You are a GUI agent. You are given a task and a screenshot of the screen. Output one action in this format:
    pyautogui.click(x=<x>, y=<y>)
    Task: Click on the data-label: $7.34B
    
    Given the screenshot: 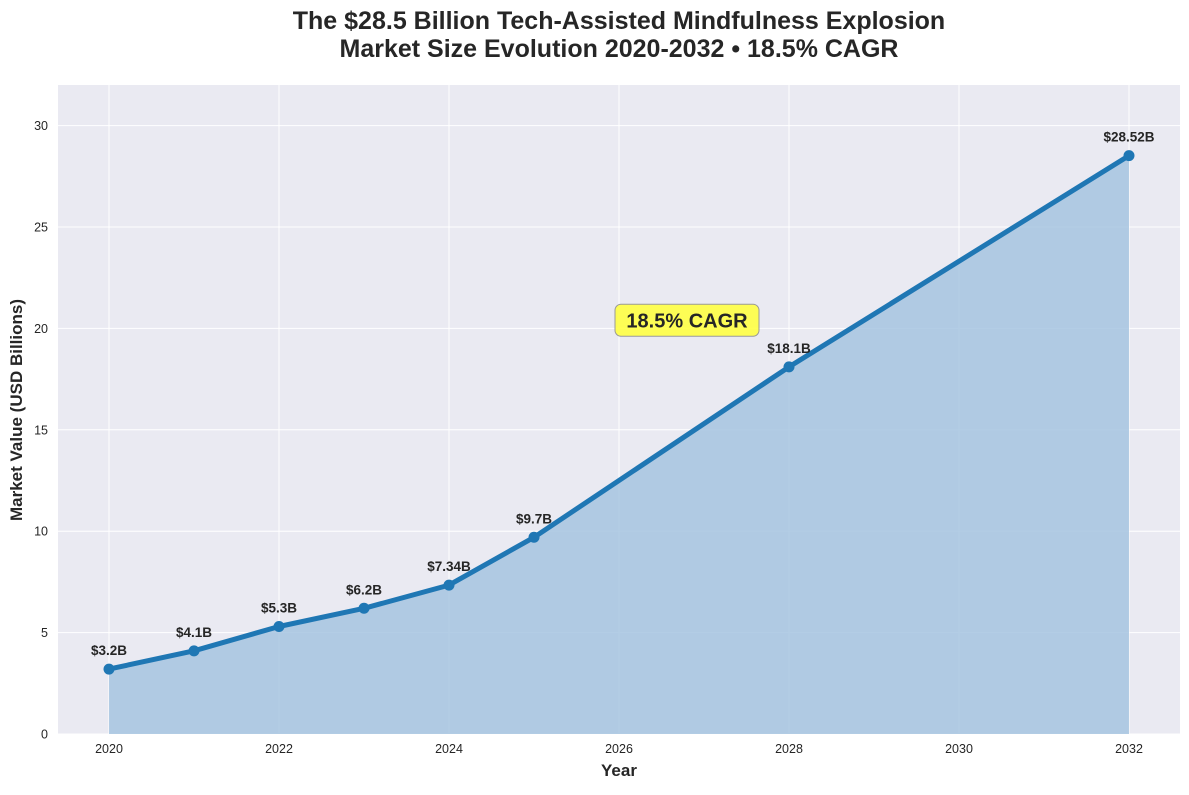 What is the action you would take?
    pyautogui.click(x=449, y=566)
    